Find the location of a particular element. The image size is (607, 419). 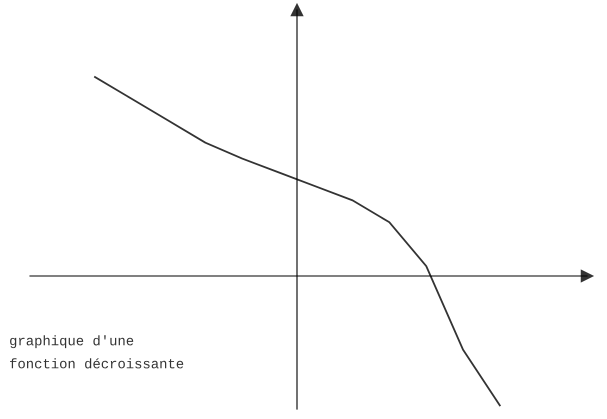

annotation: graphique d'une fonction décroissante is located at coordinates (97, 351).